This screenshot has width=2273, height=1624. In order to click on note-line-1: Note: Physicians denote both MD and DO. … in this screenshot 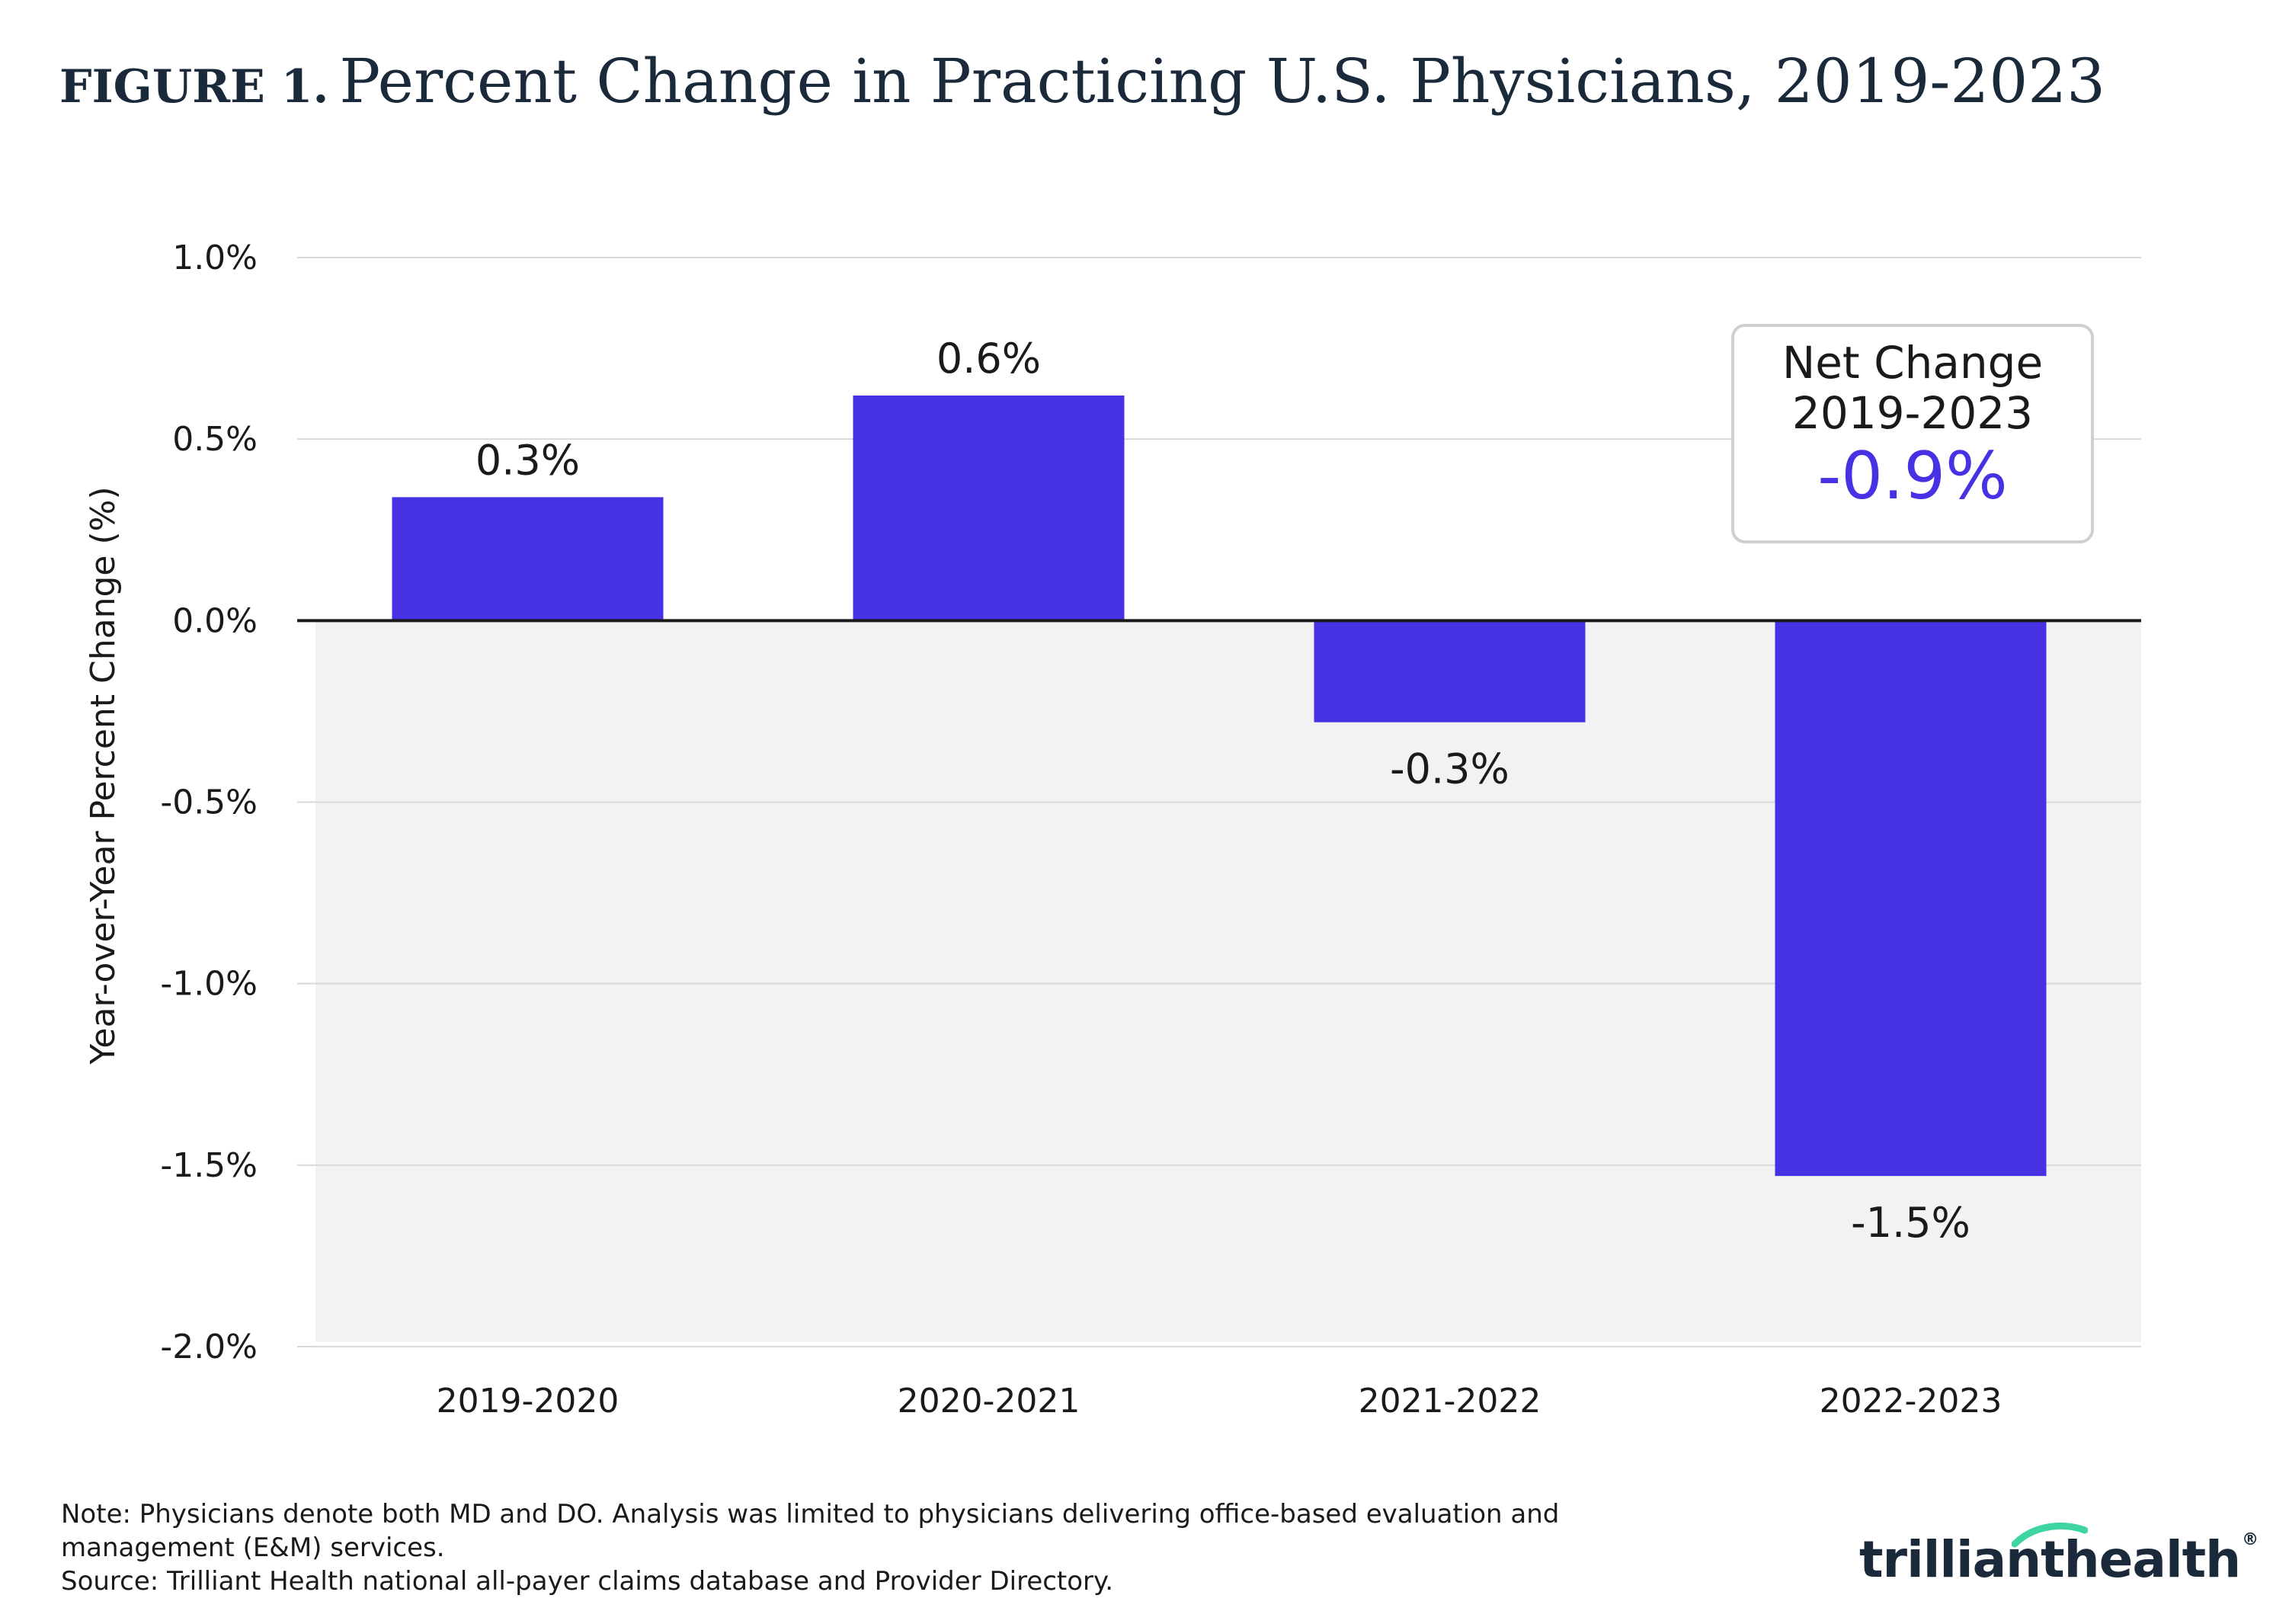, I will do `click(810, 1515)`.